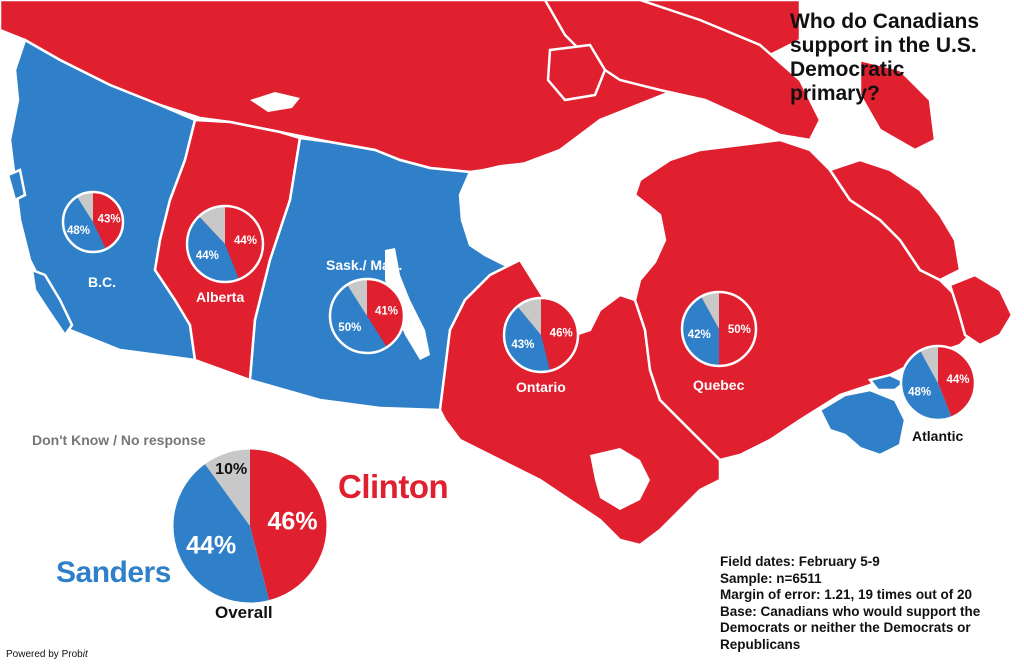 This screenshot has width=1024, height=665. What do you see at coordinates (576, 72) in the screenshot?
I see `northern-island-west` at bounding box center [576, 72].